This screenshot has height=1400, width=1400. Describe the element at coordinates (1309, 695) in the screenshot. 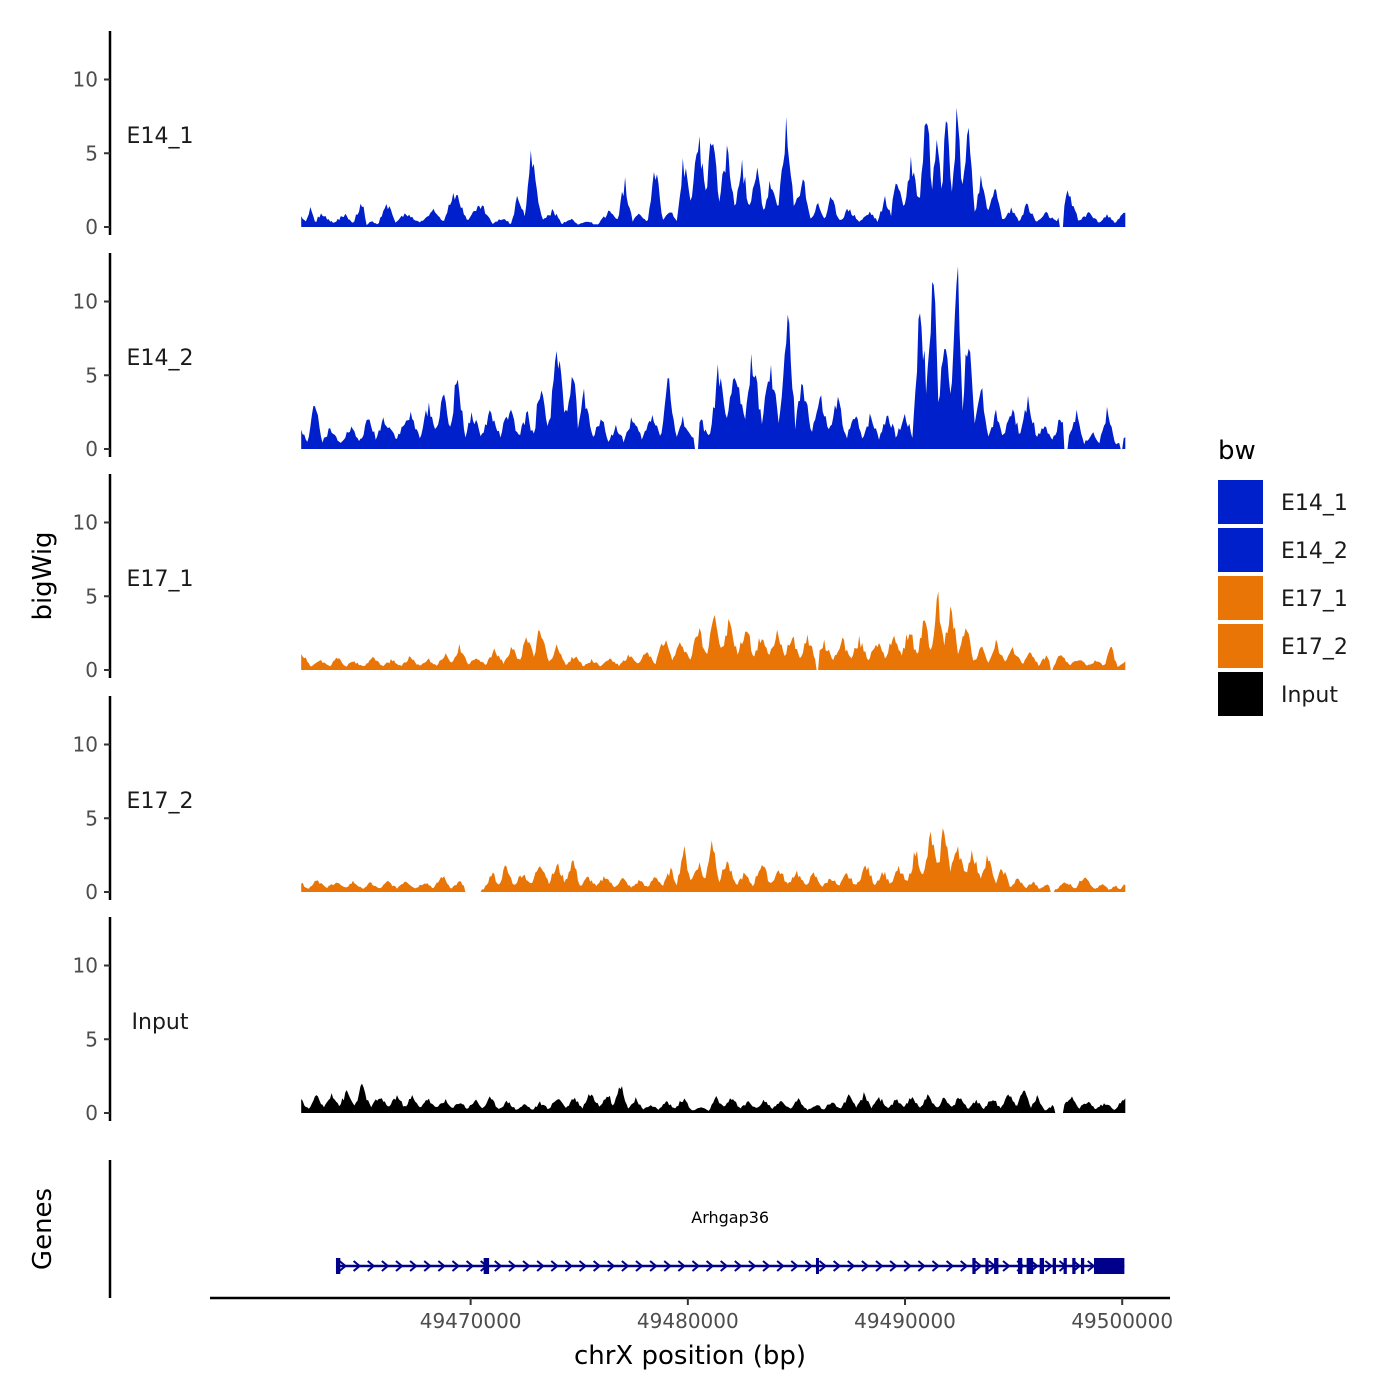

I see `legend-label: Input` at that location.